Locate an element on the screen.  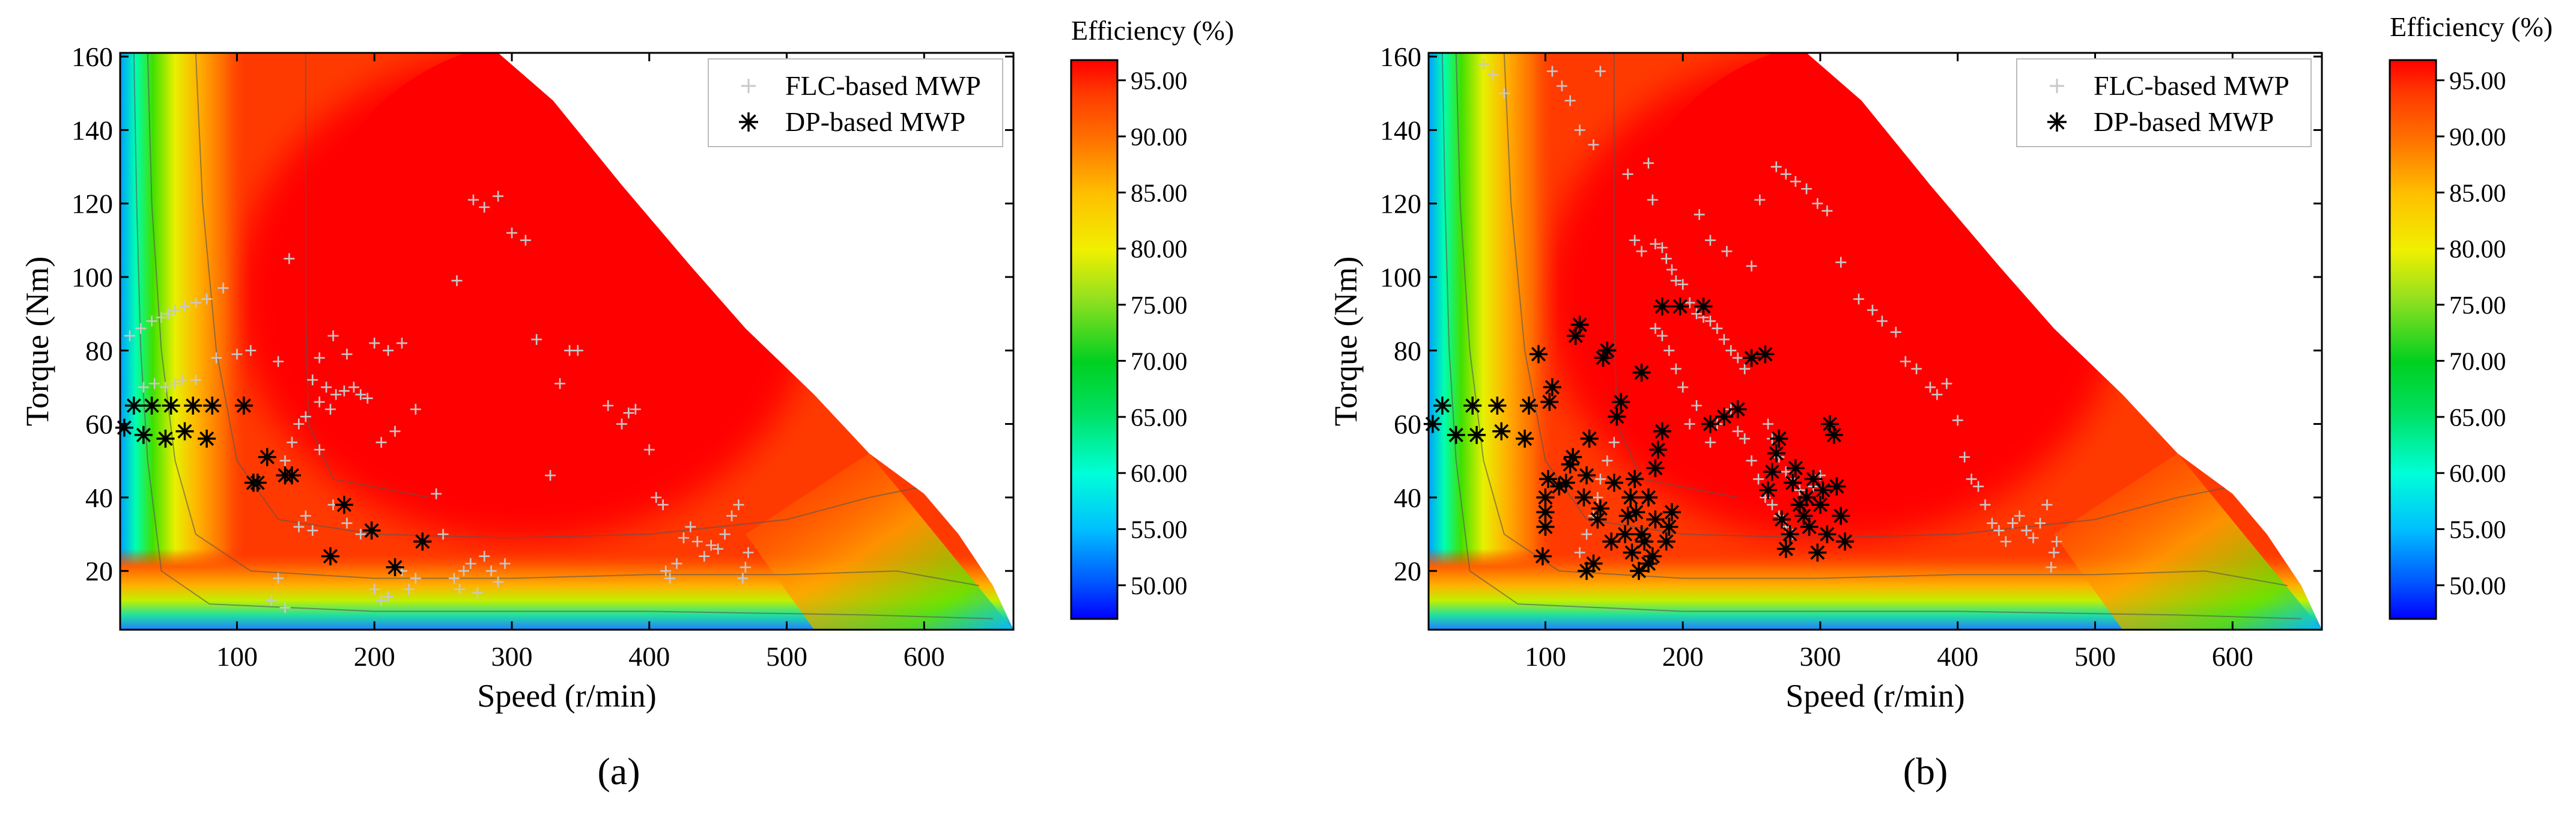
colorbar-tick-label: 95.00 is located at coordinates (2477, 82).